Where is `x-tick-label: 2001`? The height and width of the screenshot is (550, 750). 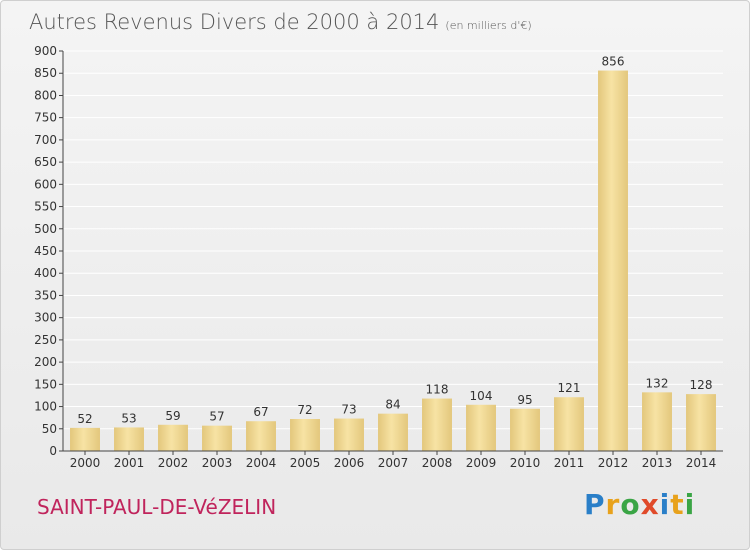
x-tick-label: 2001 is located at coordinates (129, 463).